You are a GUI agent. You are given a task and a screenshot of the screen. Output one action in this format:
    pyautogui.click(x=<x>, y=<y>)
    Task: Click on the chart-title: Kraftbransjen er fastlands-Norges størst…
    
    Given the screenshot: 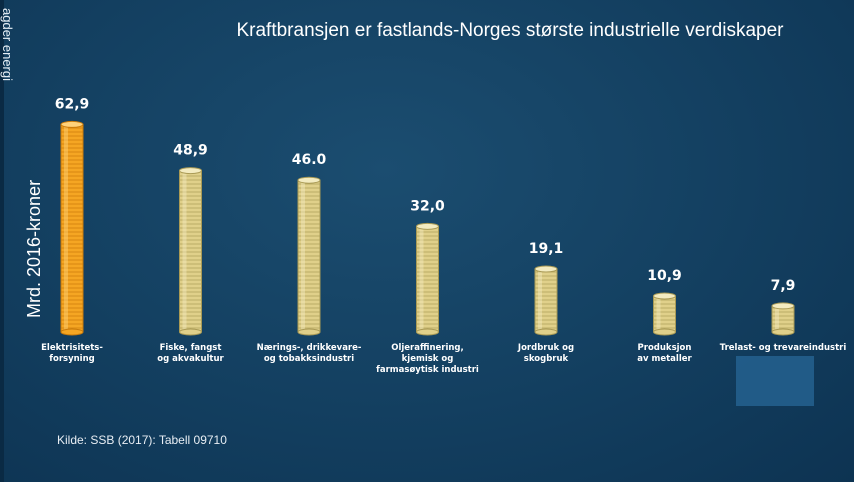 What is the action you would take?
    pyautogui.click(x=510, y=30)
    